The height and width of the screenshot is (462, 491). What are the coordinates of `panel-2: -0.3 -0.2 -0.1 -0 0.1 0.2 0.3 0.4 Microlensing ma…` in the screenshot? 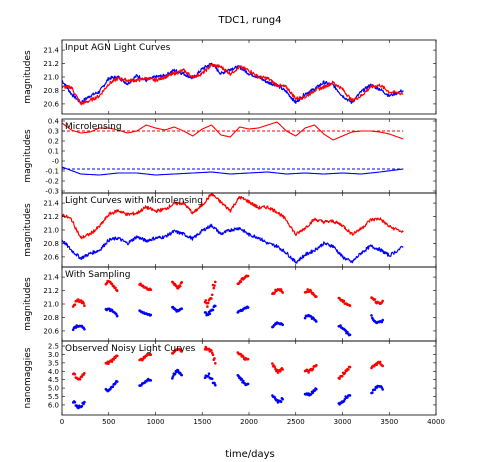 It's located at (230, 157).